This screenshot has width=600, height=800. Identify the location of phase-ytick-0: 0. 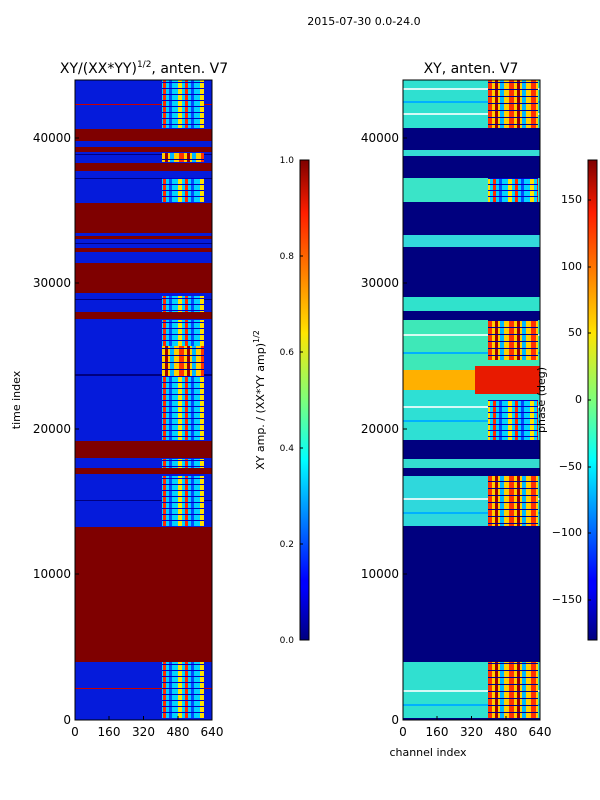
(395, 720).